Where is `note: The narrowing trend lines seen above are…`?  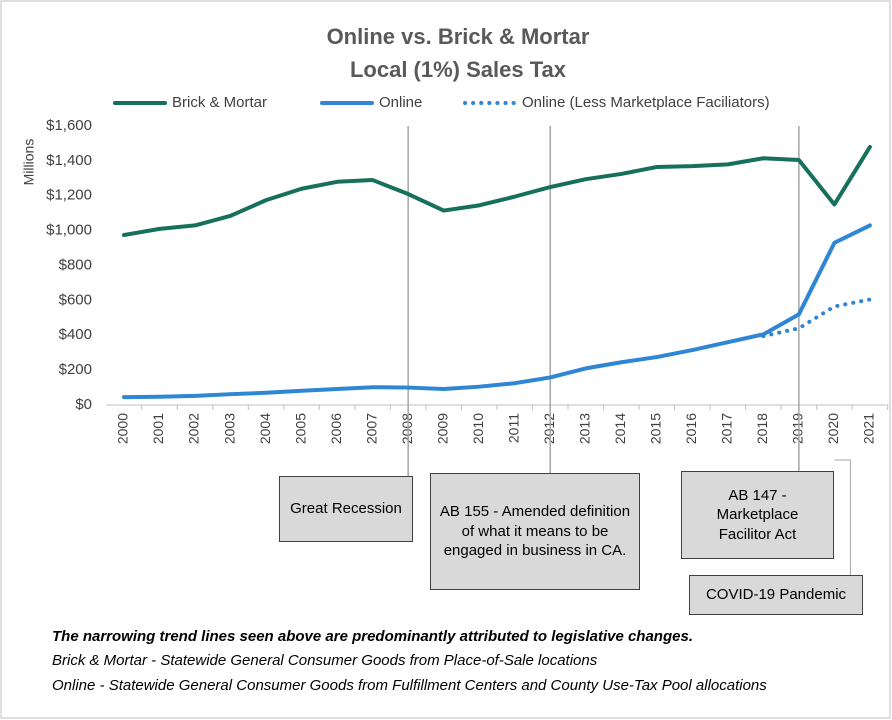 note: The narrowing trend lines seen above are… is located at coordinates (372, 636).